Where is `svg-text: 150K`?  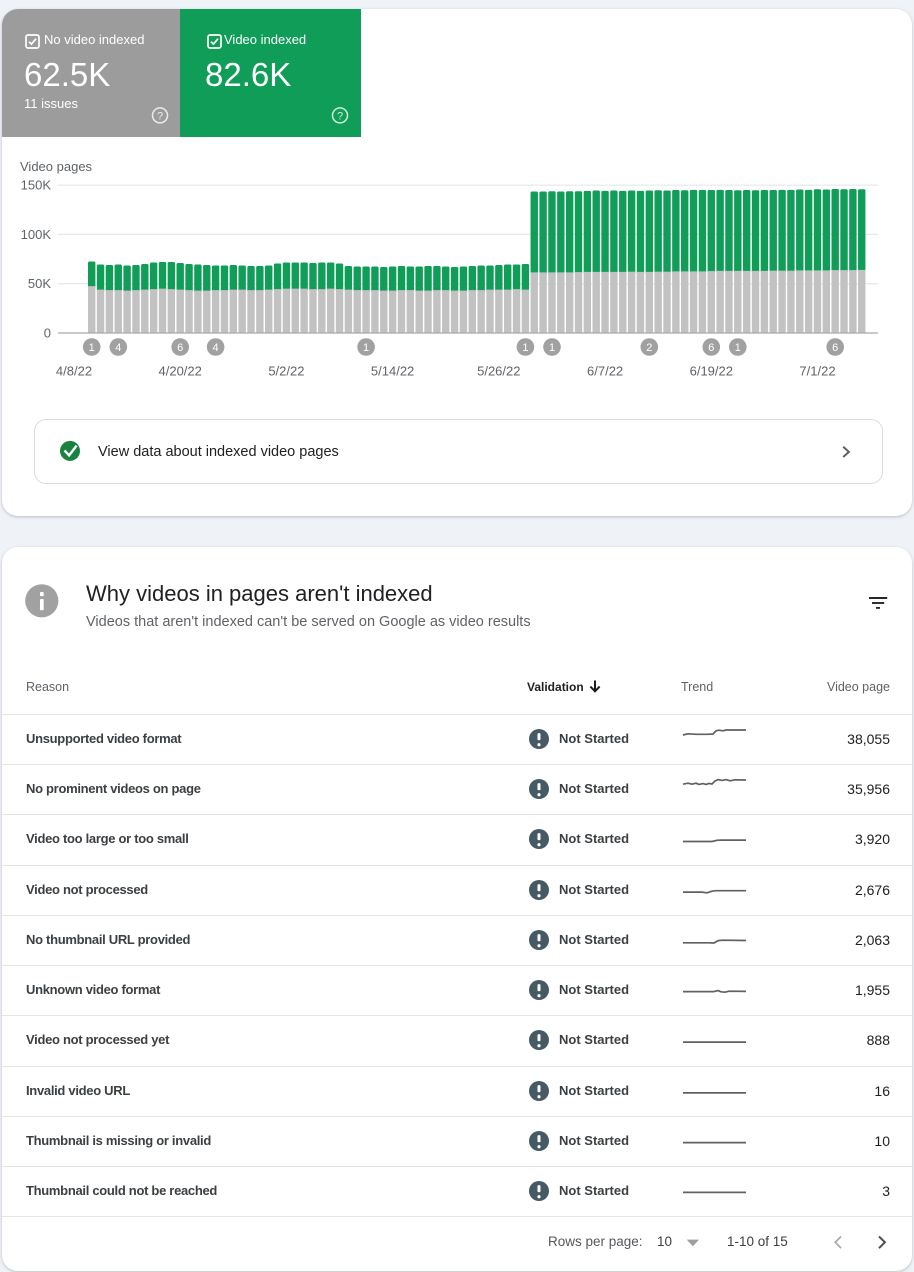 svg-text: 150K is located at coordinates (36, 185).